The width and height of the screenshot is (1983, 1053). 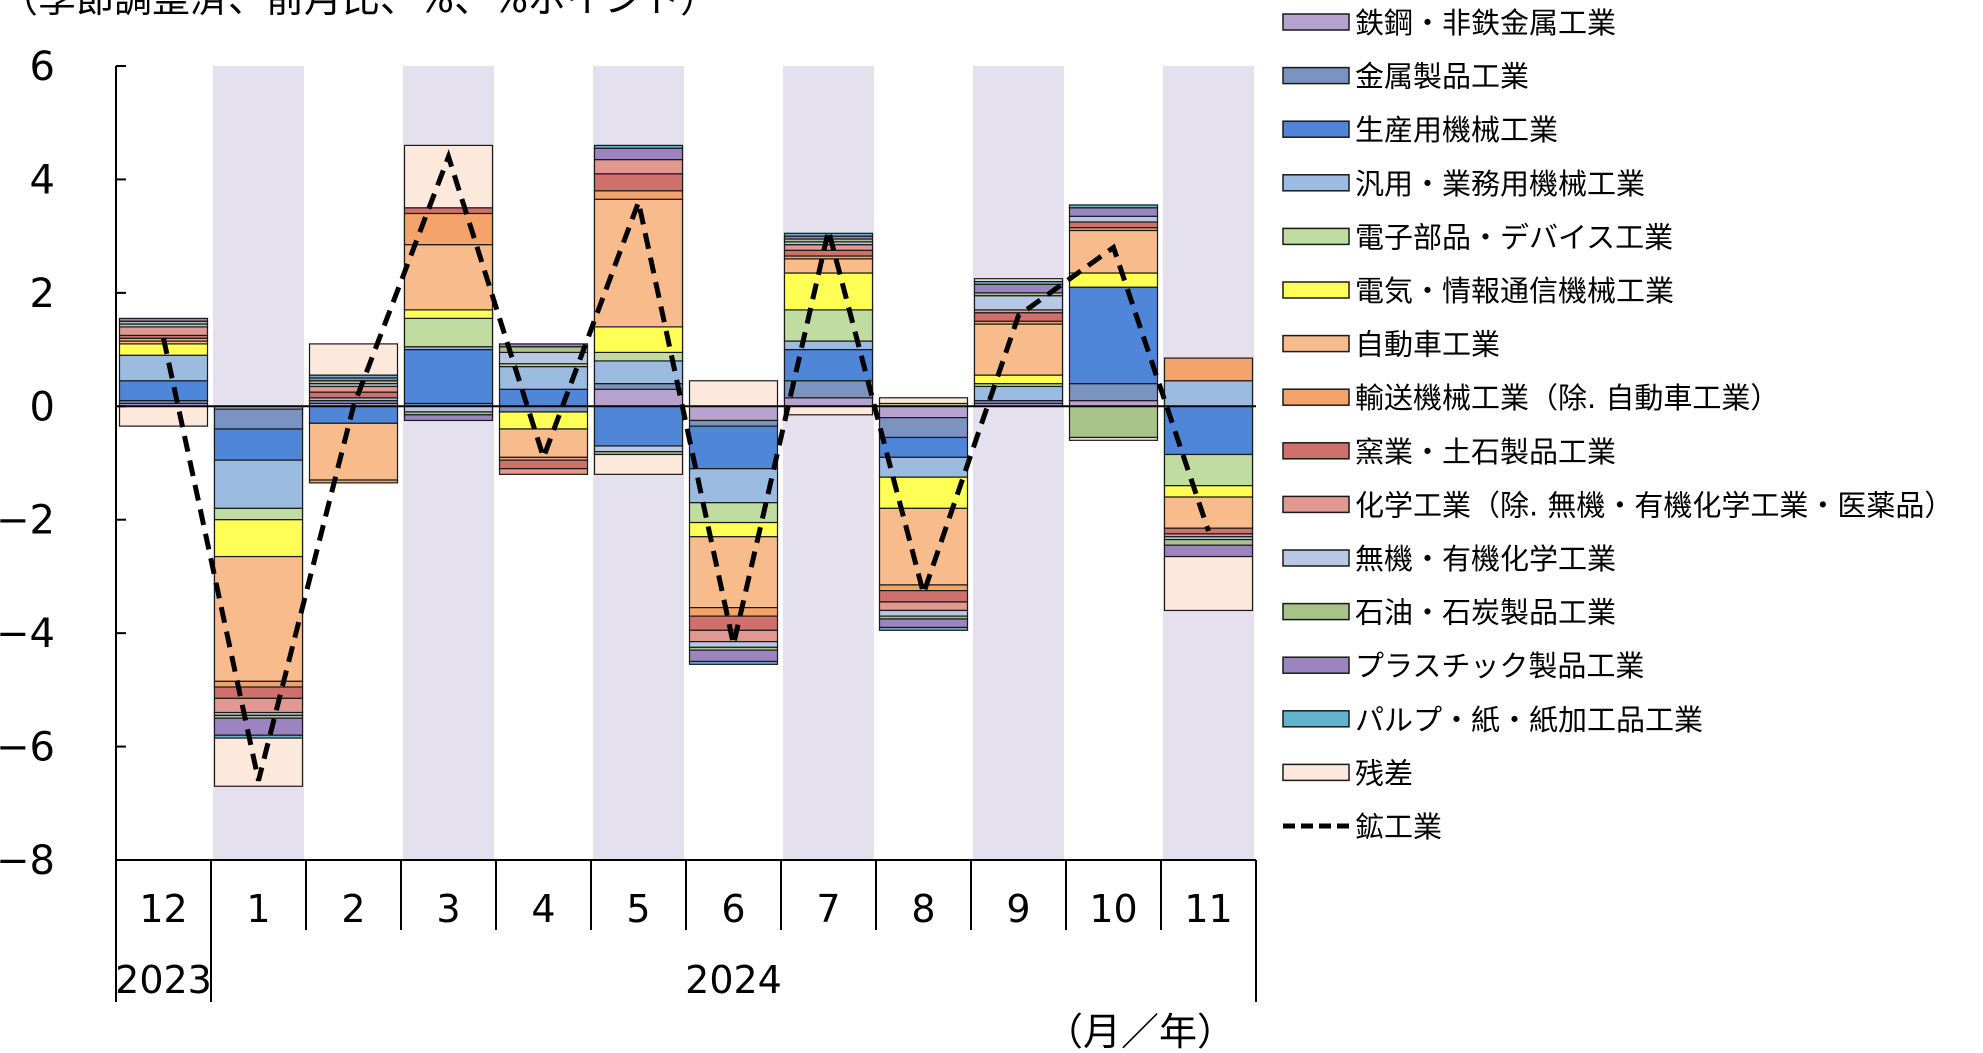 I want to click on legend-label: 窯業・土石製品工業, so click(x=1485, y=452).